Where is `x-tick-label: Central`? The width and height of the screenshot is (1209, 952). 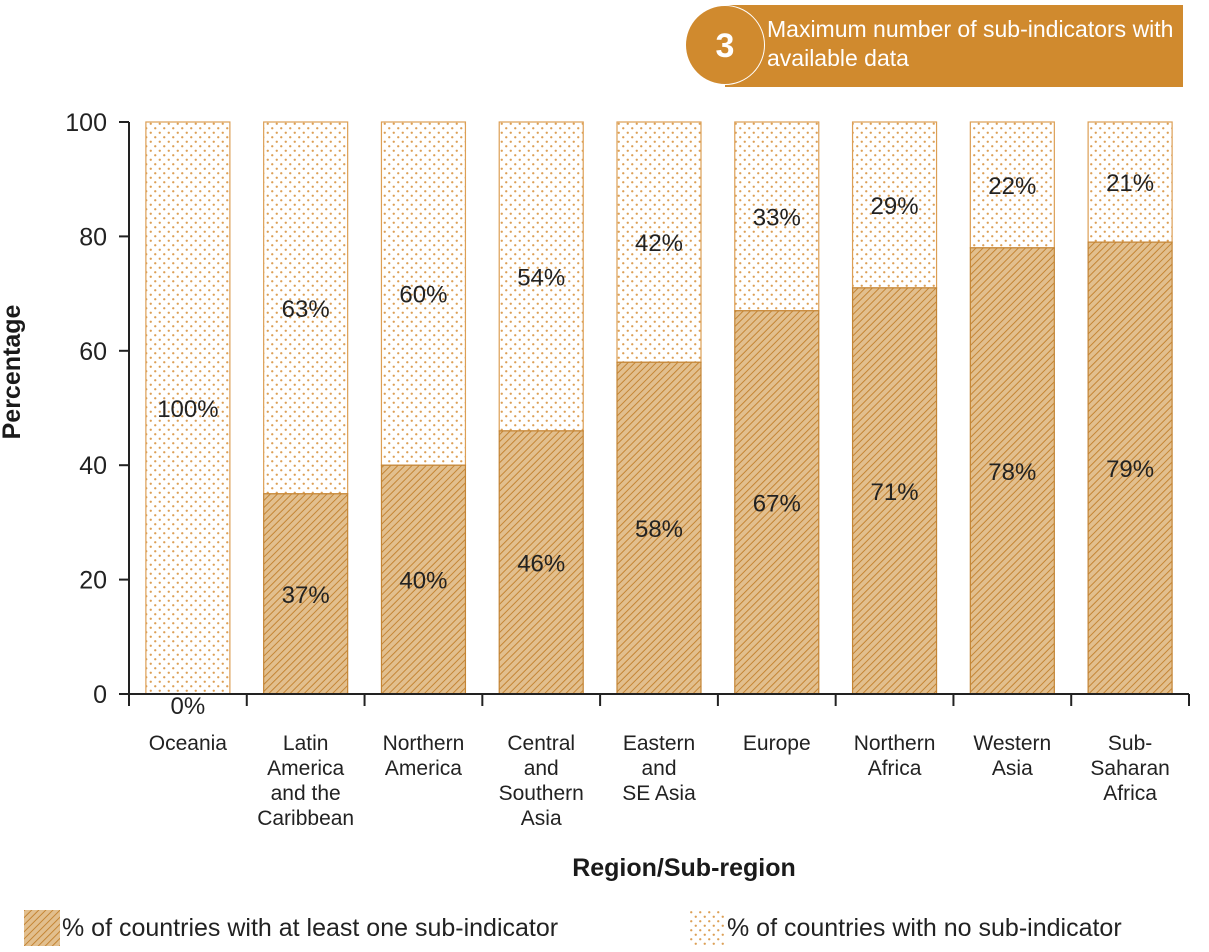 x-tick-label: Central is located at coordinates (541, 743).